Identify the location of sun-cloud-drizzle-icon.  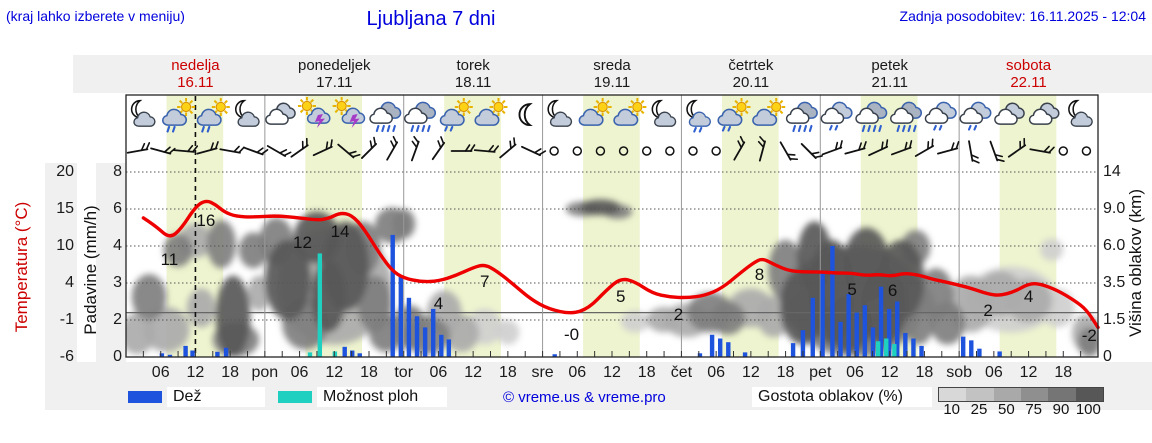
(734, 115).